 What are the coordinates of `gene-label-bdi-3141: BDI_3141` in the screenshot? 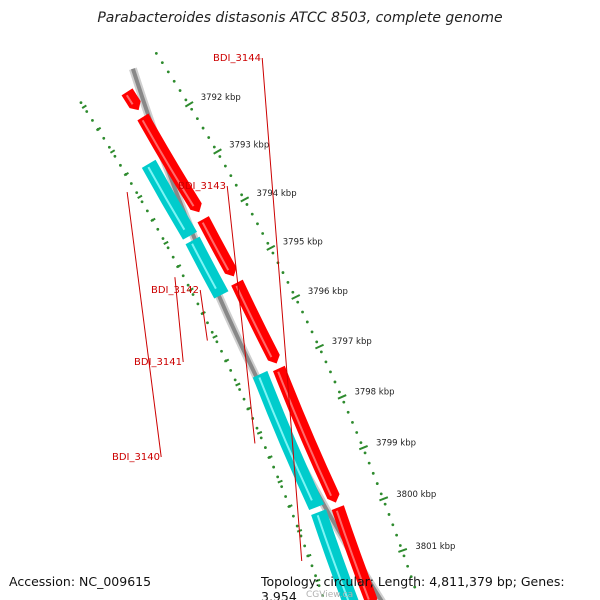 It's located at (158, 362).